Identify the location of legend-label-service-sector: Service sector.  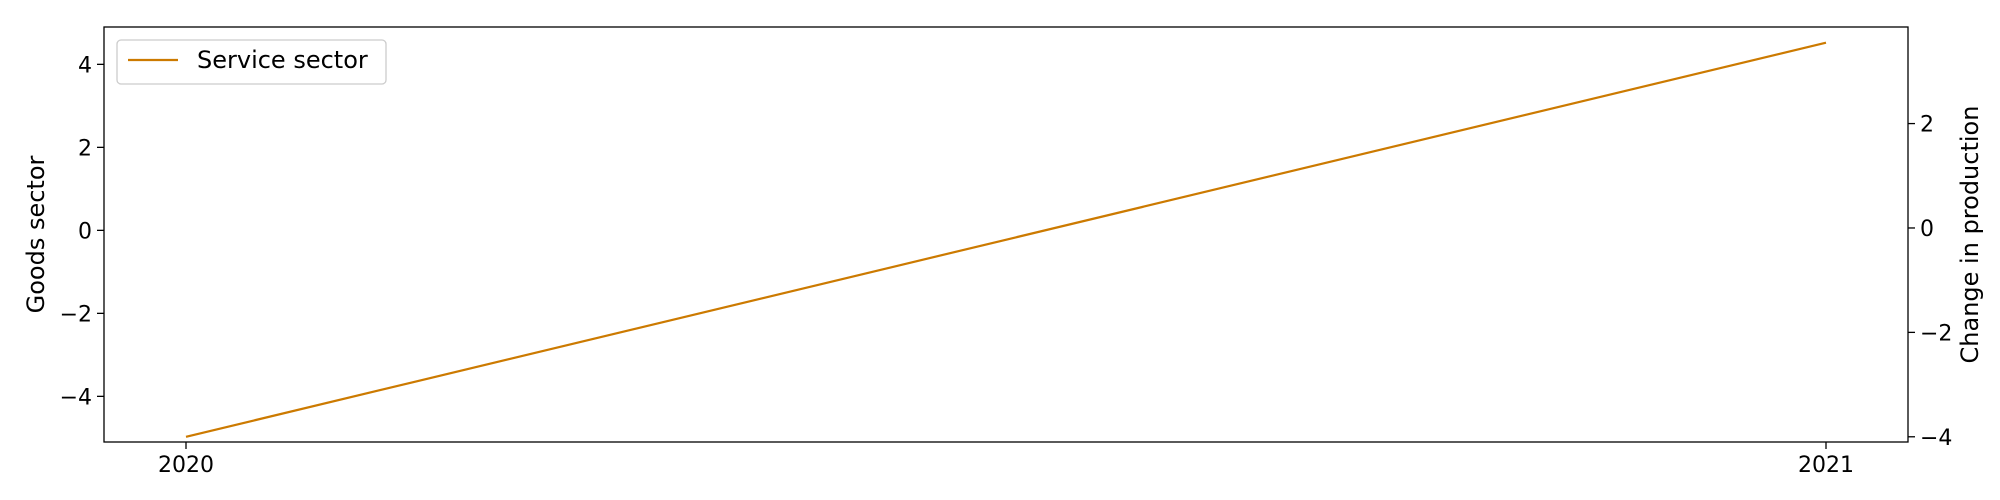
(282, 60).